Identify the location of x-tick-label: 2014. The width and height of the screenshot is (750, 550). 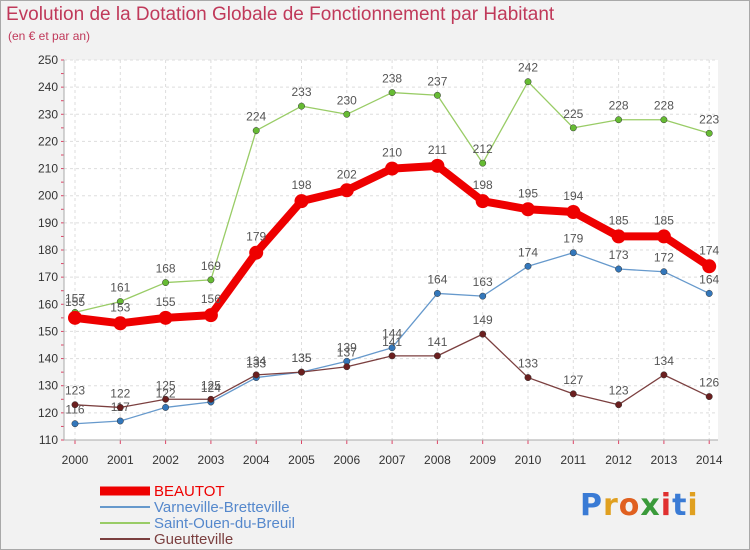
(709, 460).